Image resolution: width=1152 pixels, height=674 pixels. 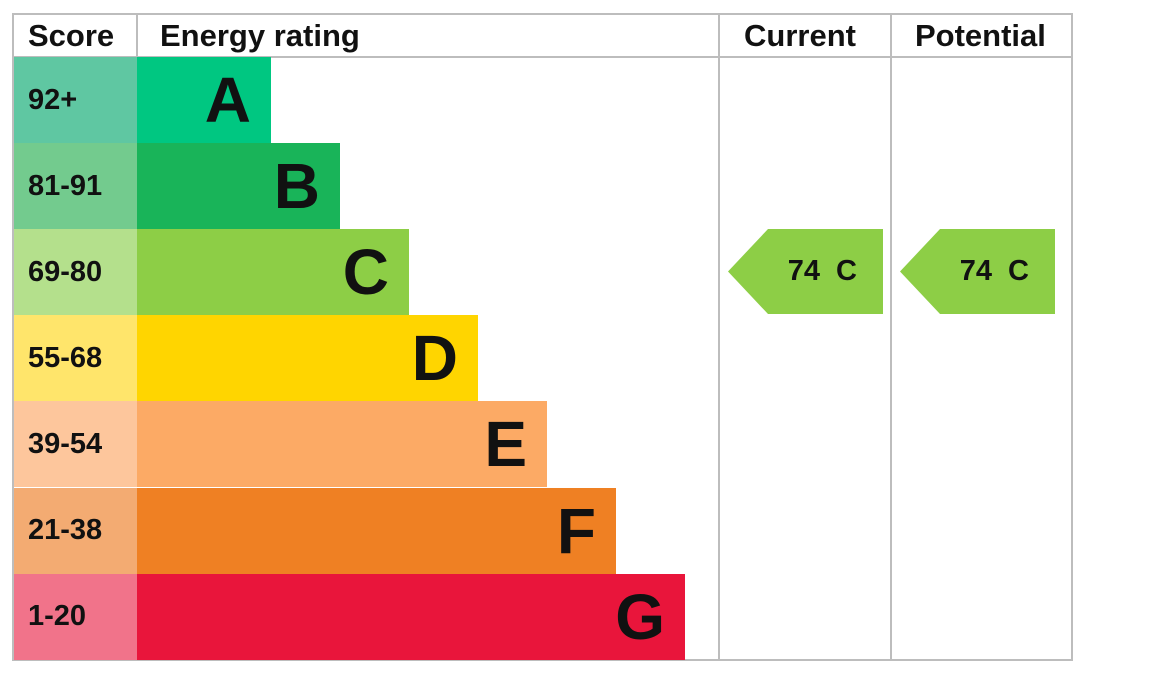 I want to click on score-range-a: 92+, so click(x=75, y=100).